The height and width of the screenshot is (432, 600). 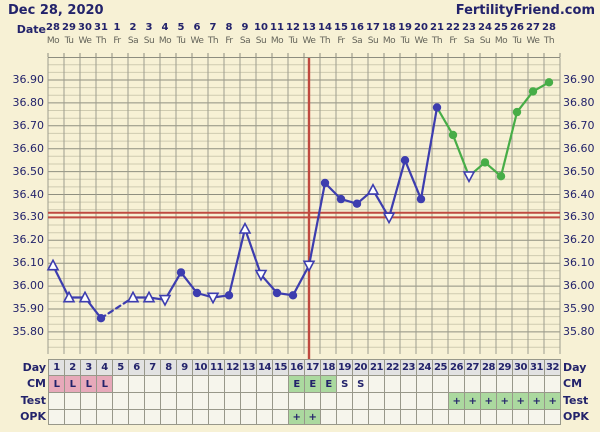 I want to click on day-cell-22: 22, so click(x=393, y=368).